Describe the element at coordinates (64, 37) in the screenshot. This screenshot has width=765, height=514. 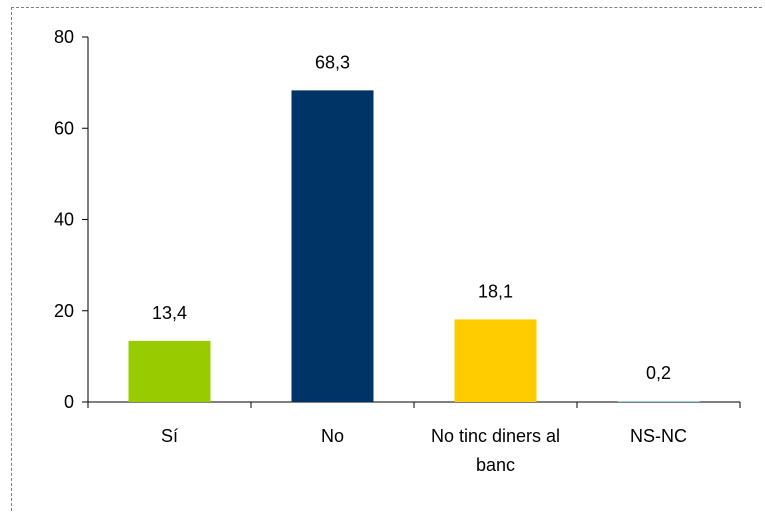
I see `y-tick-label: 80` at that location.